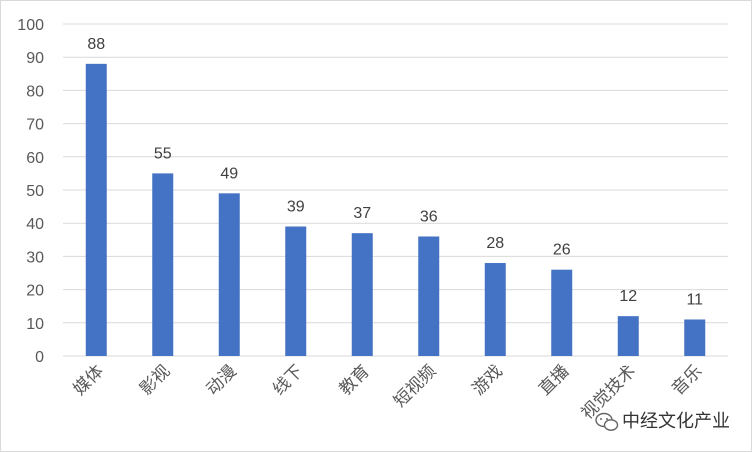  Describe the element at coordinates (35, 291) in the screenshot. I see `y-tick-label: 20` at that location.